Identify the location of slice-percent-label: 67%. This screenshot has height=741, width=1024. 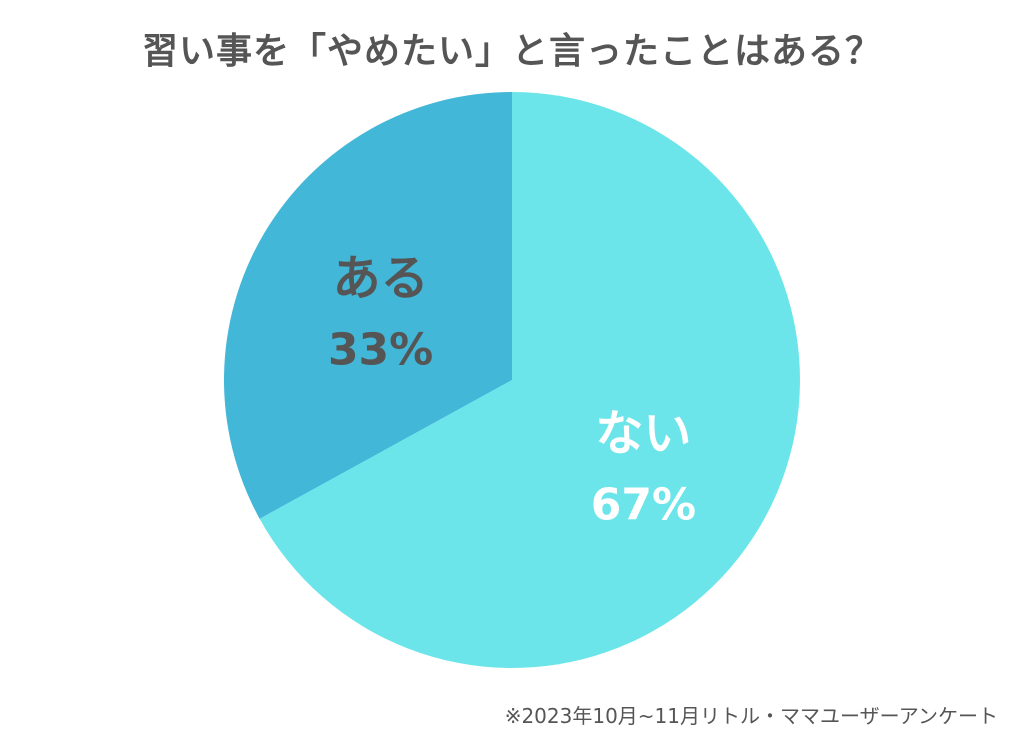
(643, 505).